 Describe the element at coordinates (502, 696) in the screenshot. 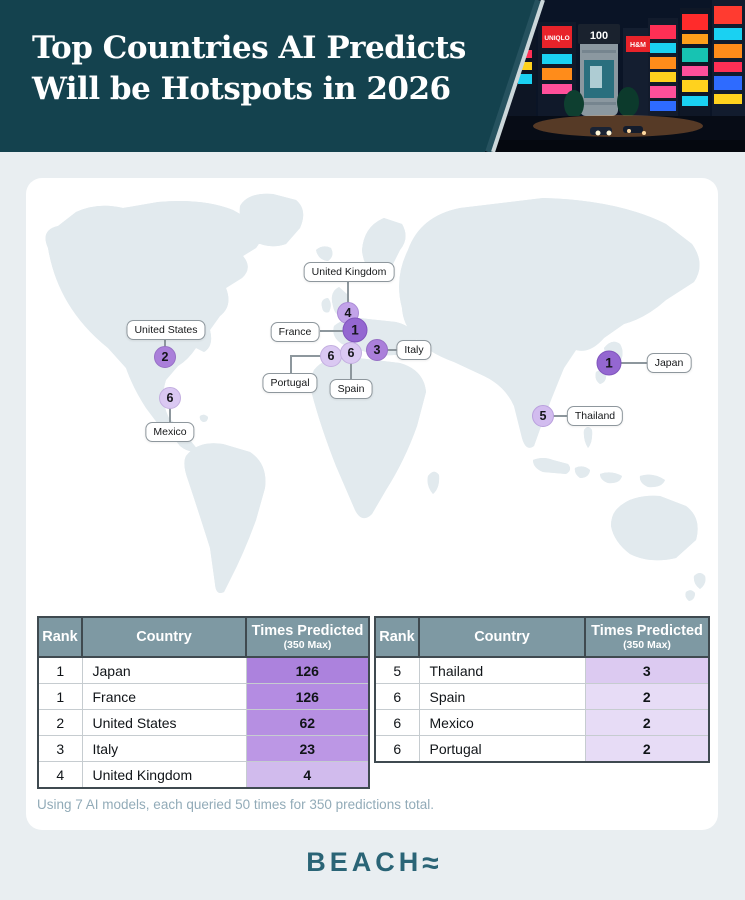

I see `country-cell: Spain` at that location.